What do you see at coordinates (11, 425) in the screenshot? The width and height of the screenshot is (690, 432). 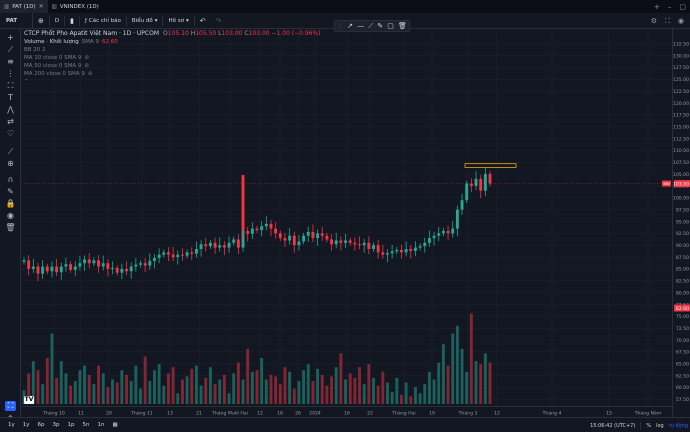 I see `timeframe-1y: 1y` at bounding box center [11, 425].